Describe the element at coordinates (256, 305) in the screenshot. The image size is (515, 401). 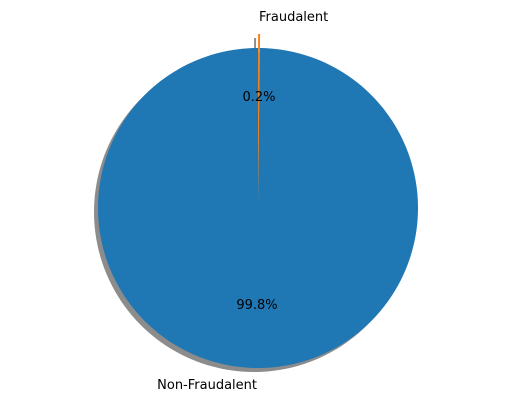
I see `pct-label-non-fraudalent: 99.8%` at that location.